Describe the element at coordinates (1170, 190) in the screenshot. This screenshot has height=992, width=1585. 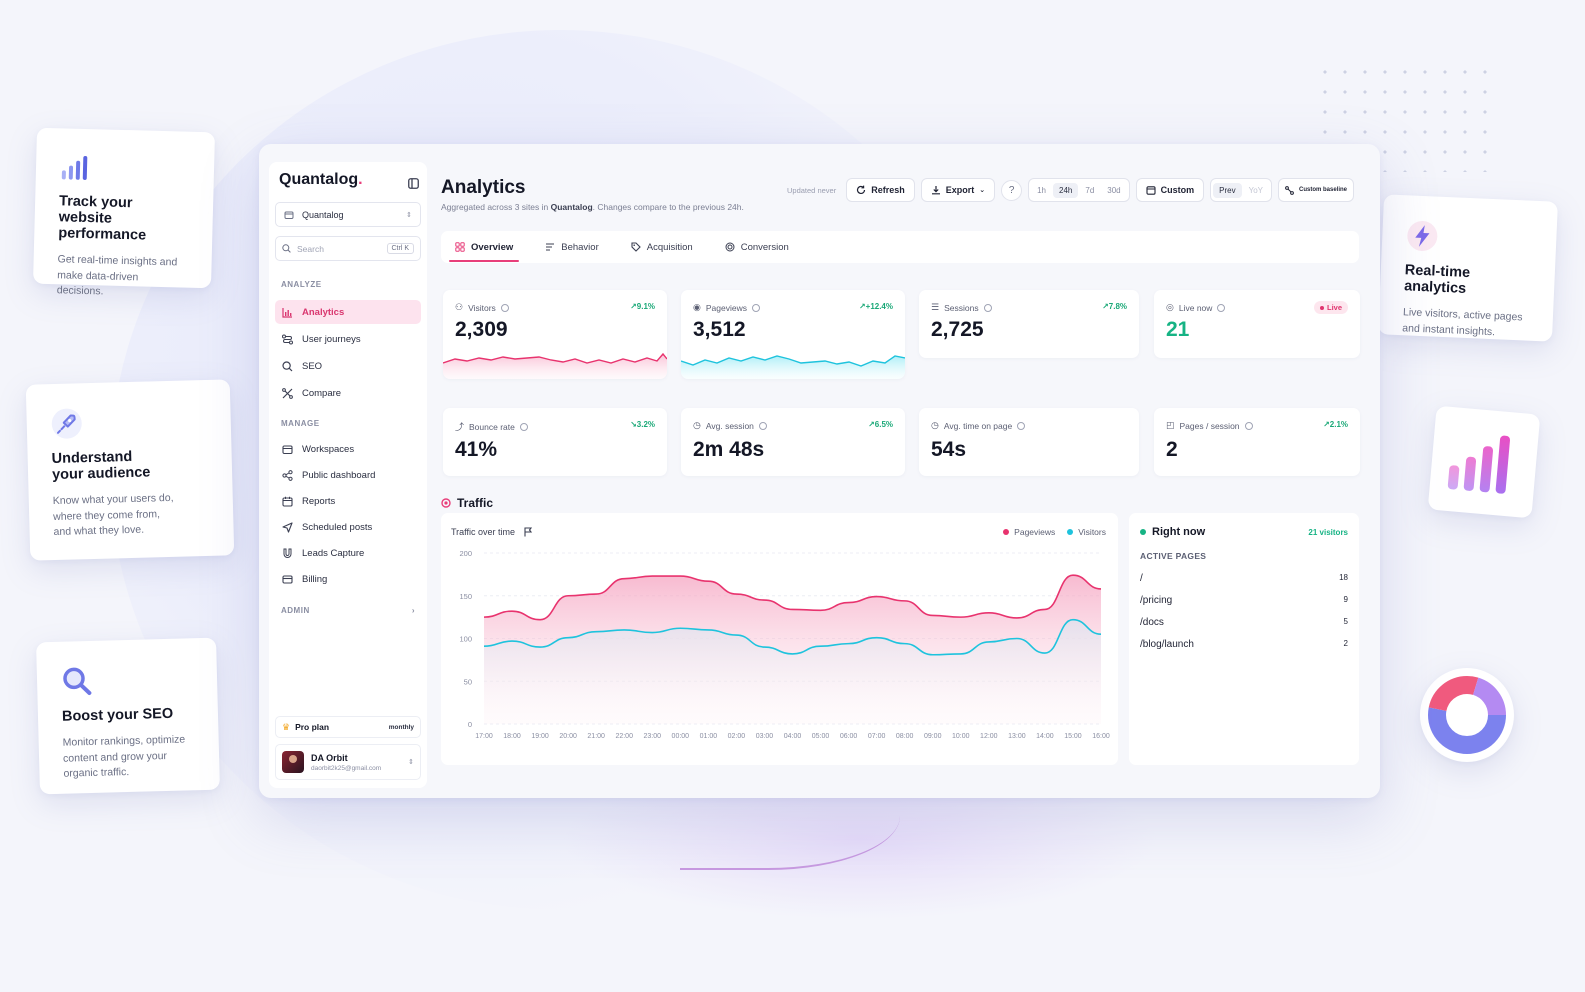
I see `custom-range-button: Custom` at that location.